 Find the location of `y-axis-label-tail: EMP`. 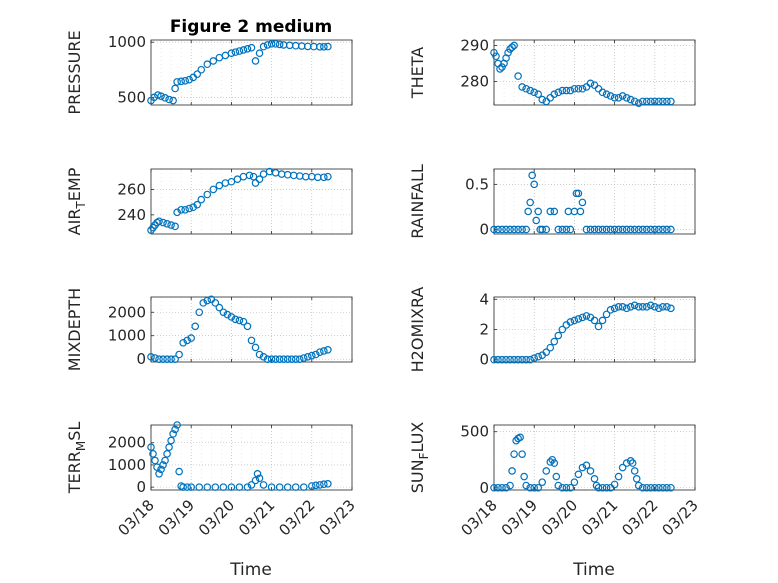

y-axis-label-tail: EMP is located at coordinates (74, 184).